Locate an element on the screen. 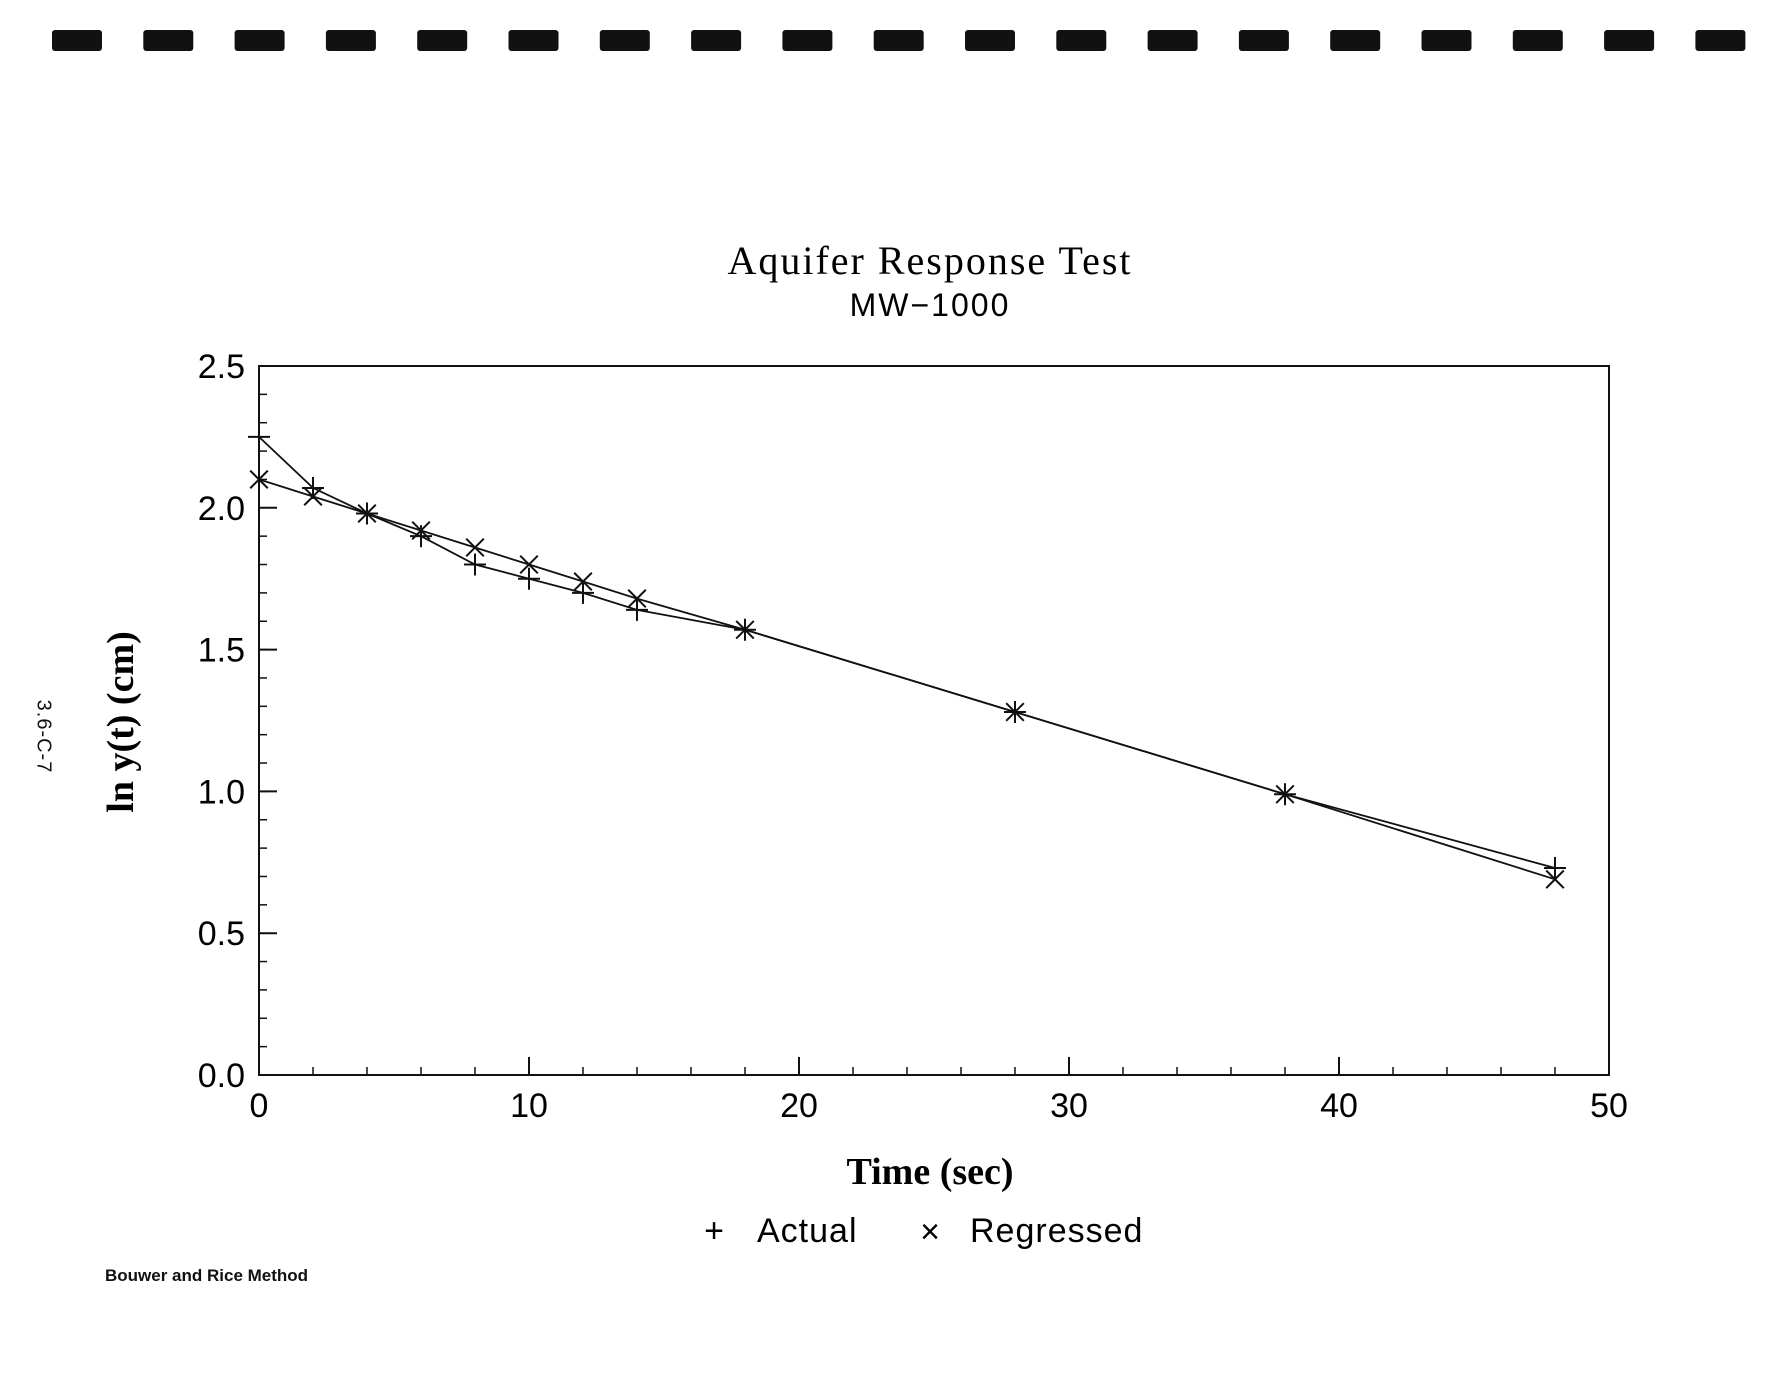  x-tick-label: 20 is located at coordinates (799, 1106).